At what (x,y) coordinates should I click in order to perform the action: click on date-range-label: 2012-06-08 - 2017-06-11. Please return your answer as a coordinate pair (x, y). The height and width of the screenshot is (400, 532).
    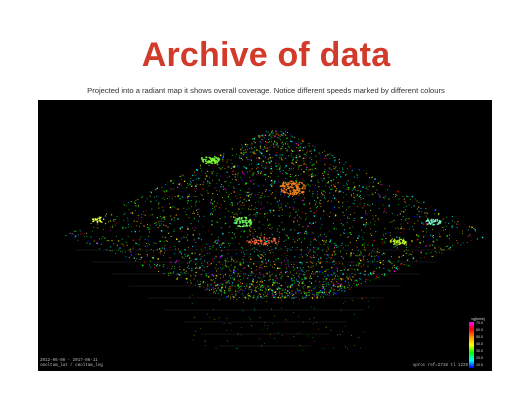
    Looking at the image, I should click on (69, 361).